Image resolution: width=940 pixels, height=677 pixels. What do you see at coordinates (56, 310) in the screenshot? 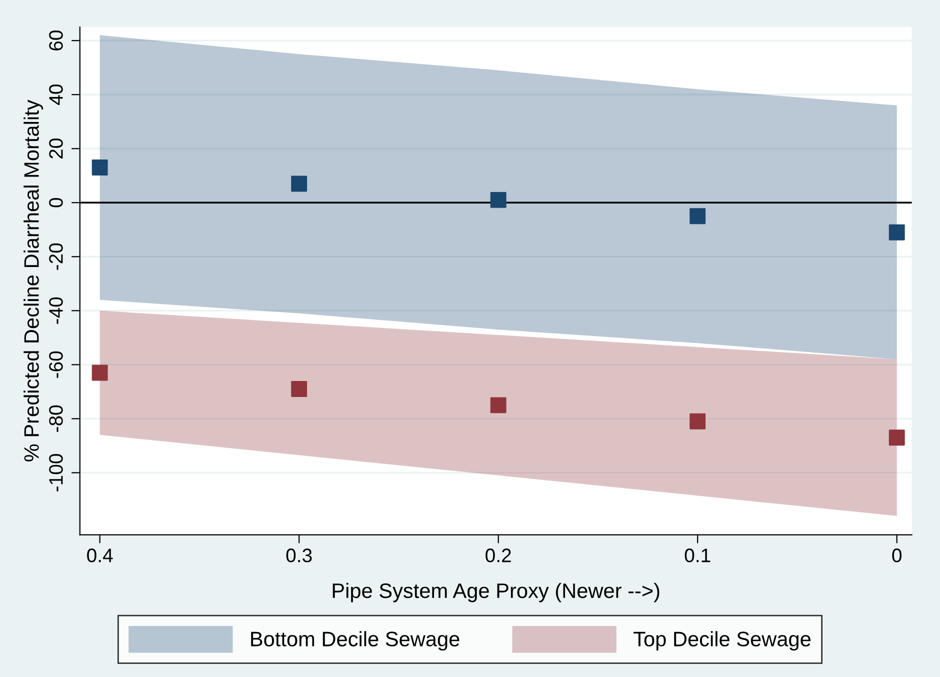
I see `y-tick-label: -40` at bounding box center [56, 310].